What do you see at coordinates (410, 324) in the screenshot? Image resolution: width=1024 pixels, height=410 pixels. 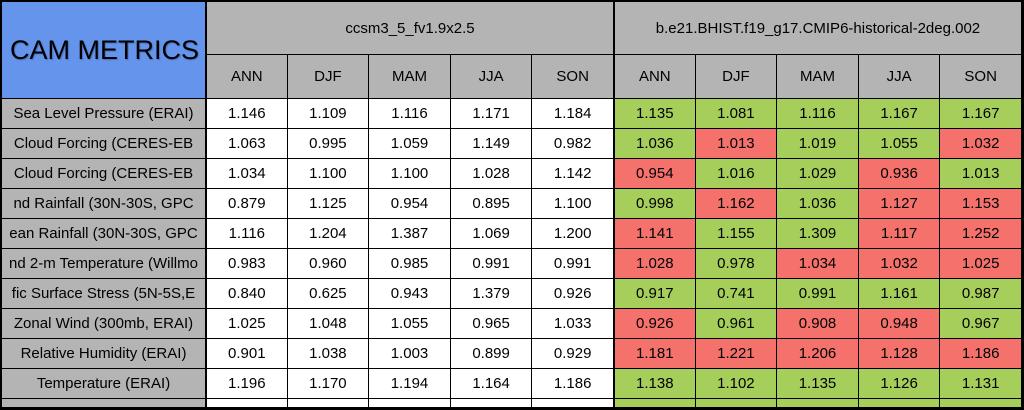 I see `model1-value-cell: 1.055` at bounding box center [410, 324].